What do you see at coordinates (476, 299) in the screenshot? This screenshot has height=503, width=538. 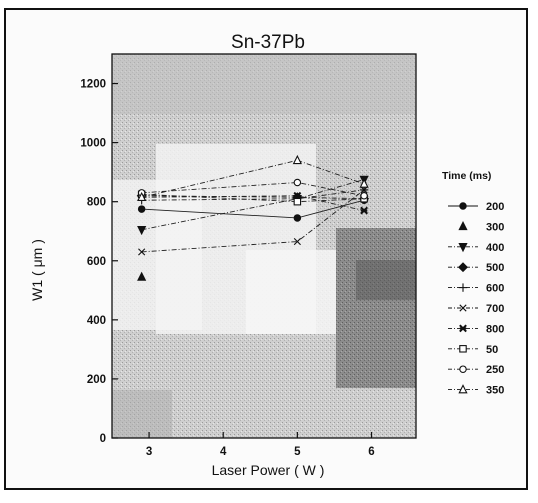 I see `legend: 200 300 400 500 600 700 800 50 250 350` at bounding box center [476, 299].